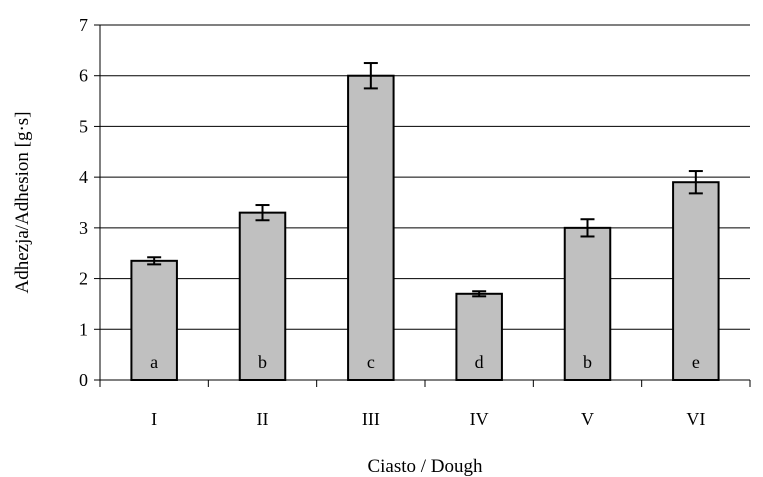 The image size is (763, 477). Describe the element at coordinates (587, 362) in the screenshot. I see `bar-letter-V: b` at that location.